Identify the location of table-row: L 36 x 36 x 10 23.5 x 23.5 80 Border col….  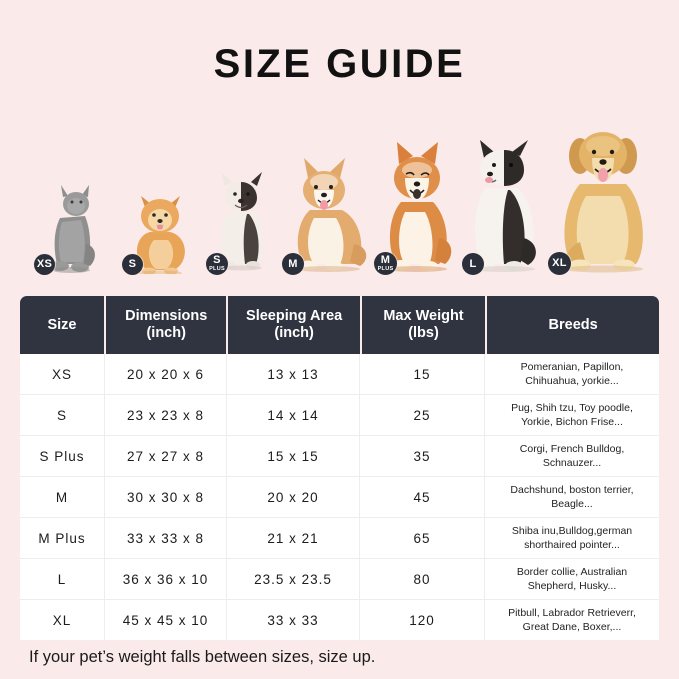
(339, 579).